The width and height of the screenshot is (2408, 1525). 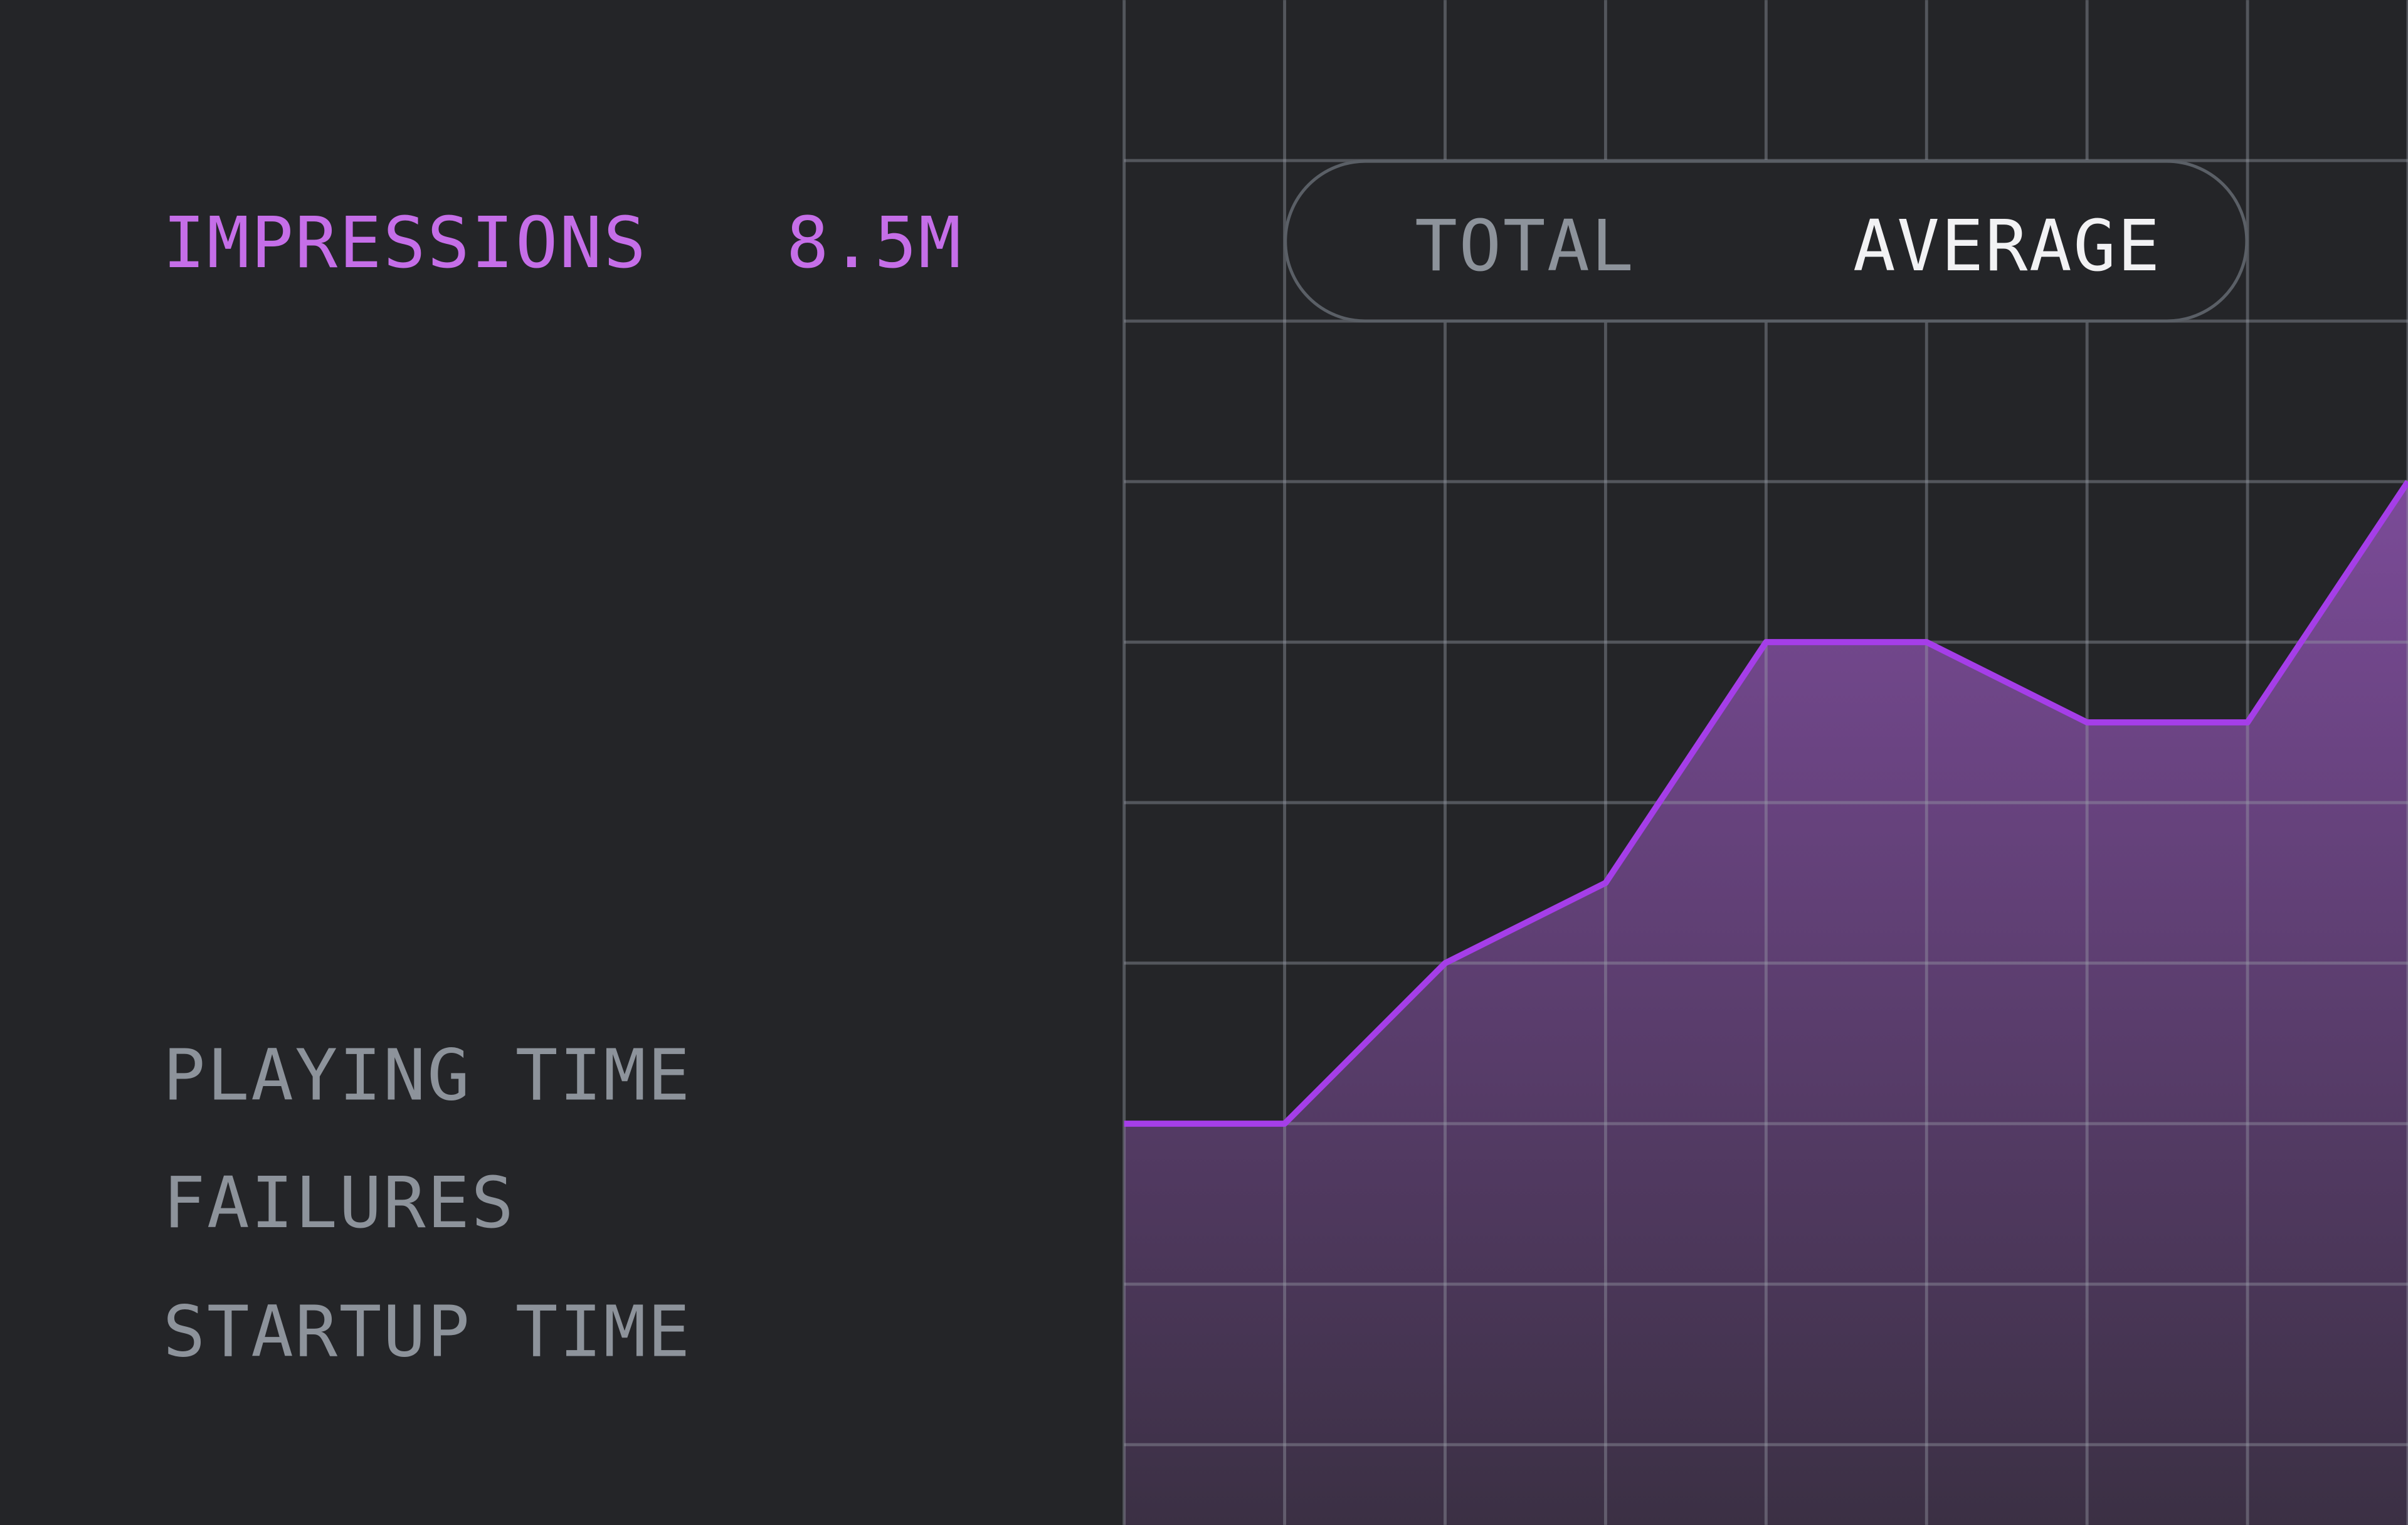 I want to click on metric-option: FAILURES, so click(x=339, y=1202).